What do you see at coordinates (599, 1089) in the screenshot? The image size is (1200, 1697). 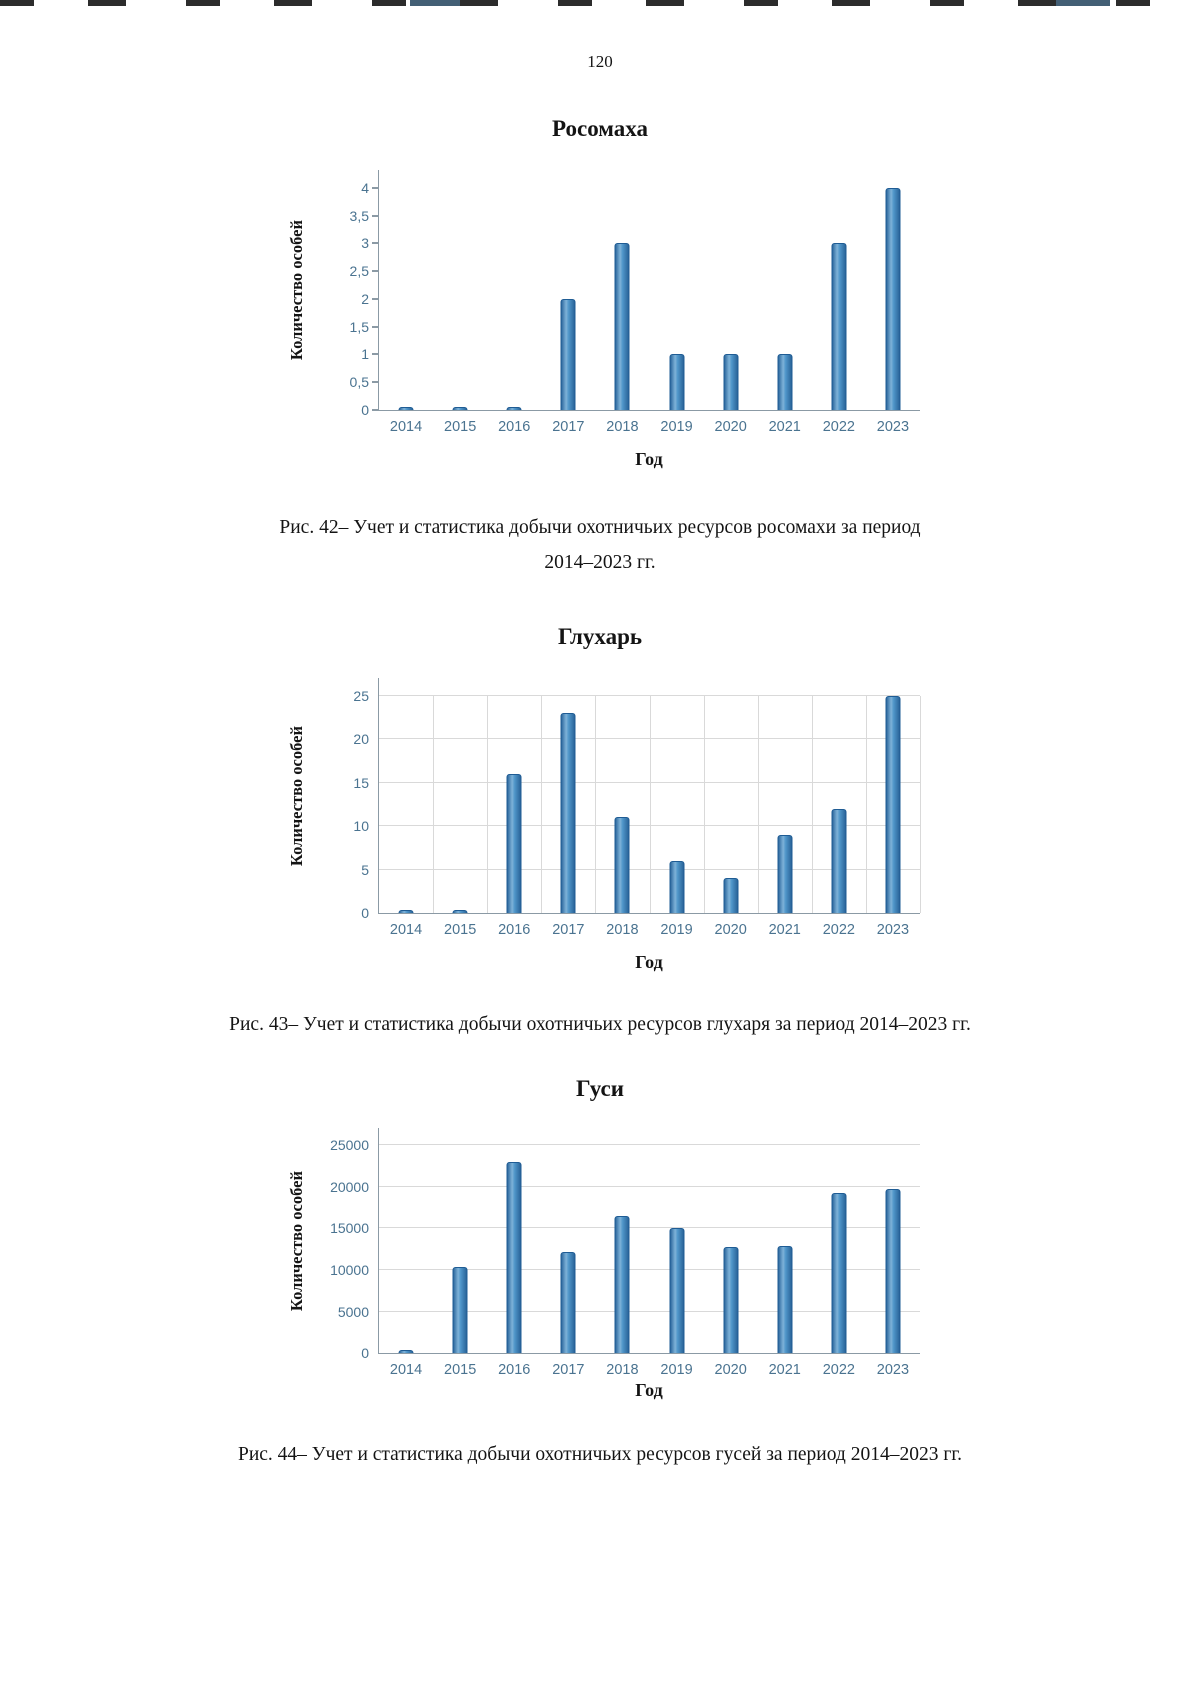 I see `chart-title-gusi: Гуси` at bounding box center [599, 1089].